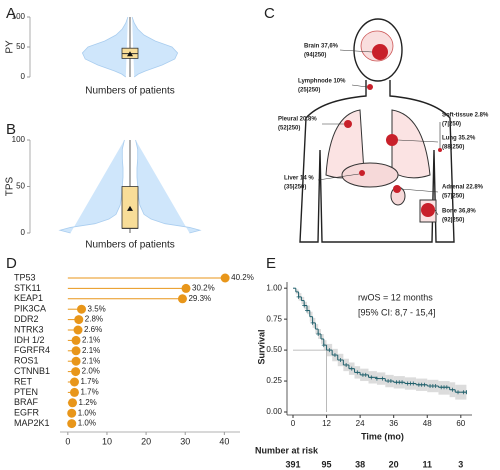 The height and width of the screenshot is (470, 500). What do you see at coordinates (29, 340) in the screenshot?
I see `category-label: IDH 1/2` at bounding box center [29, 340].